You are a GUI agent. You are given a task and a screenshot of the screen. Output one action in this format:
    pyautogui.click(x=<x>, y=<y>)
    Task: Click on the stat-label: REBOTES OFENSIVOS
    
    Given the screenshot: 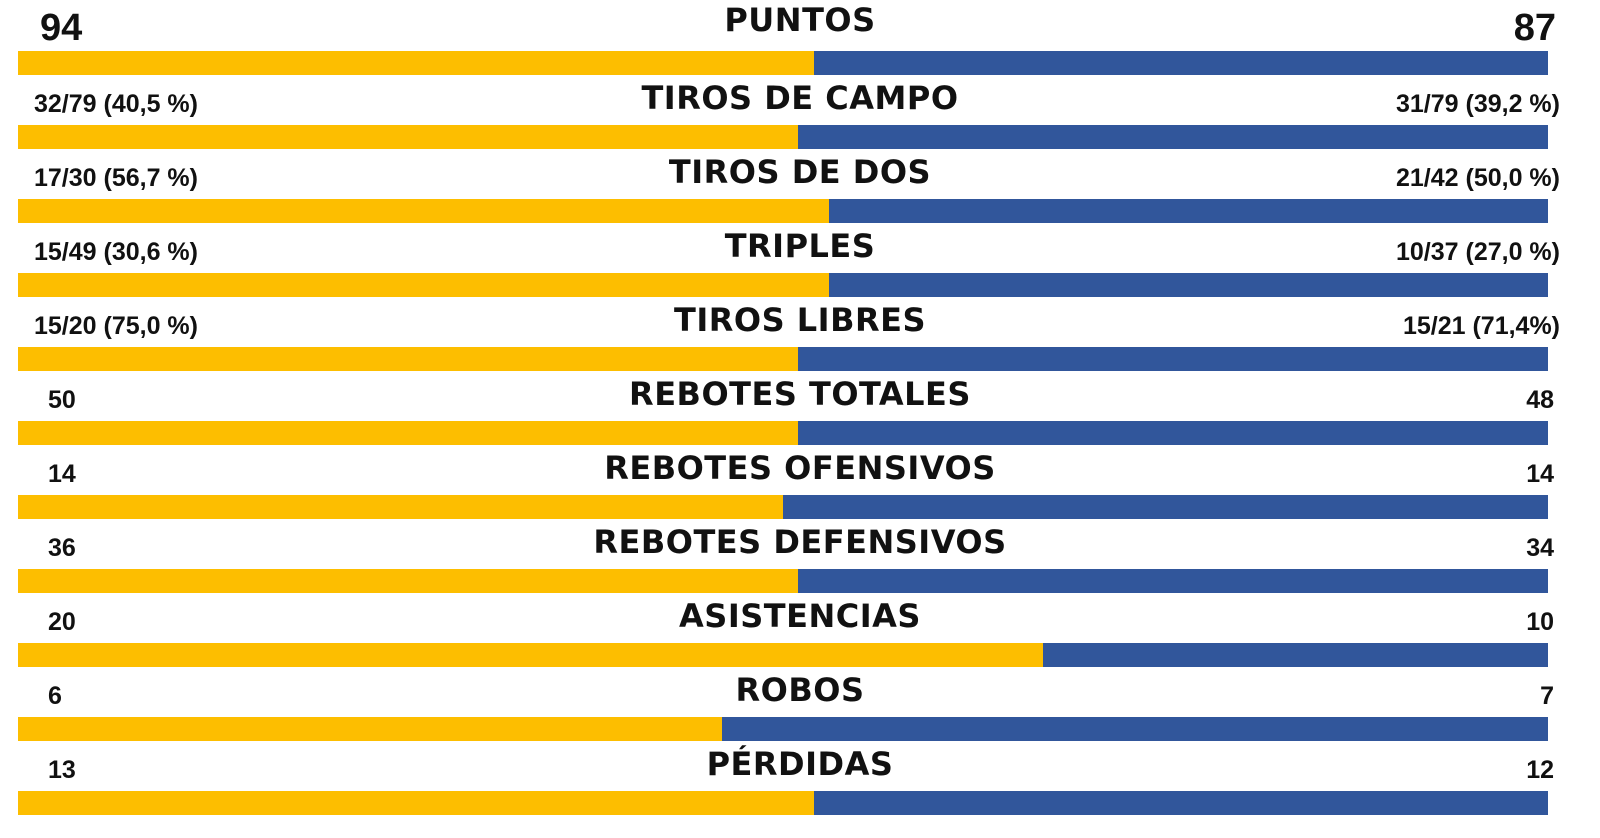 What is the action you would take?
    pyautogui.click(x=800, y=468)
    